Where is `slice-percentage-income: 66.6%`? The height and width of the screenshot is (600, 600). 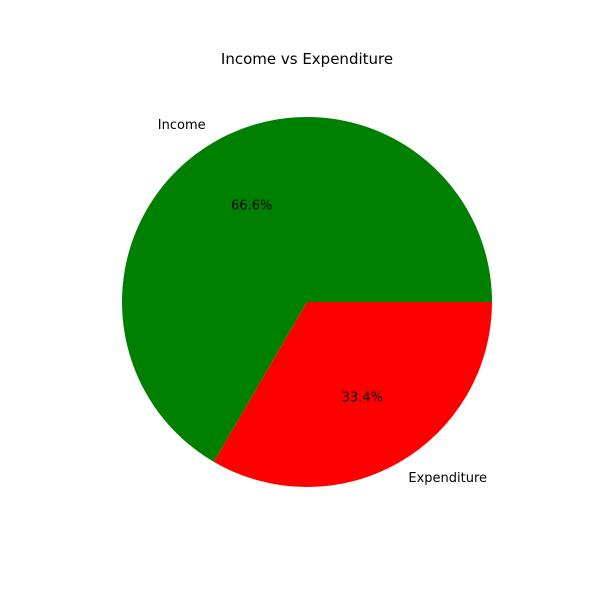
slice-percentage-income: 66.6% is located at coordinates (251, 205).